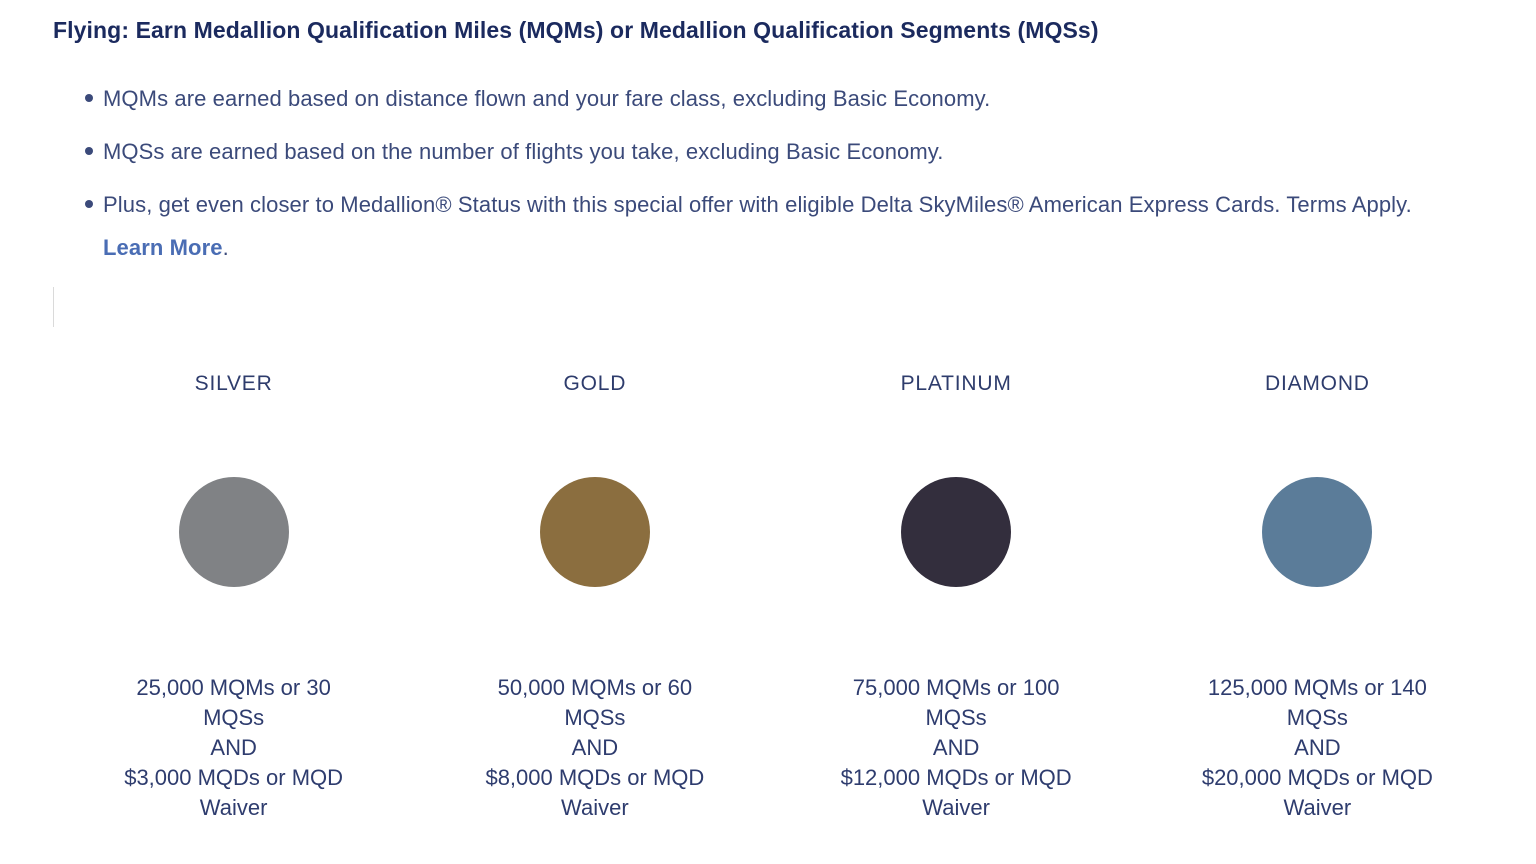 The width and height of the screenshot is (1536, 864). I want to click on learn-more-link: Learn More, so click(163, 247).